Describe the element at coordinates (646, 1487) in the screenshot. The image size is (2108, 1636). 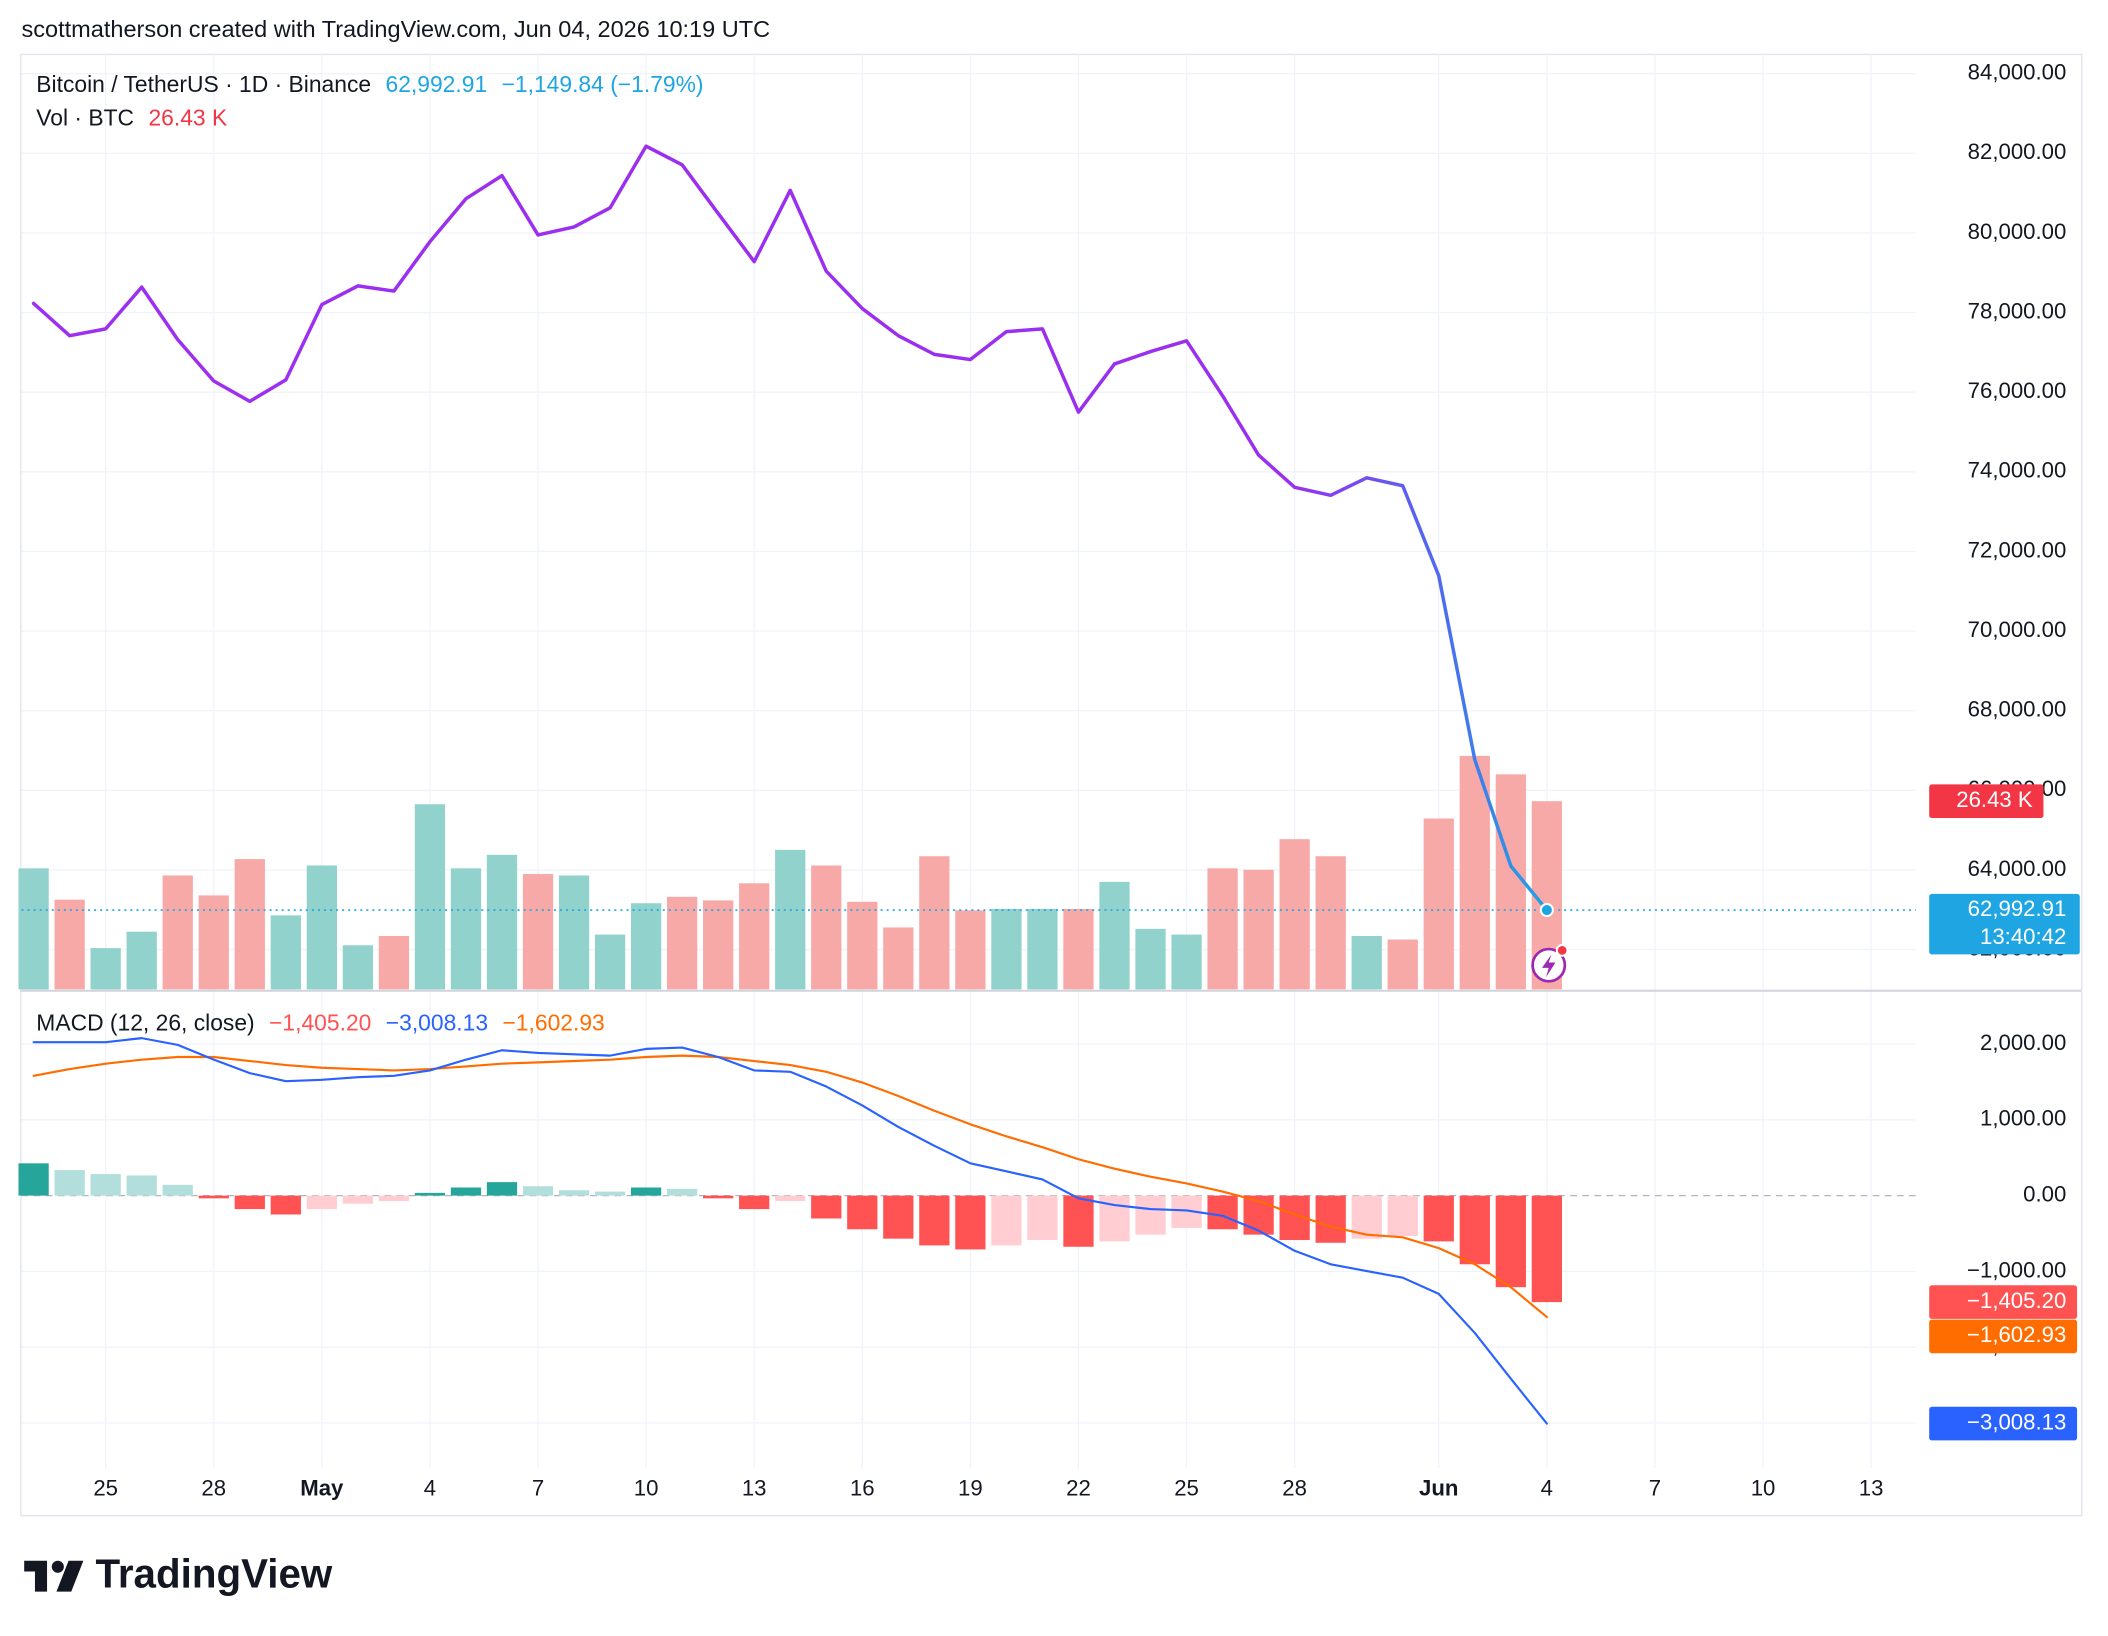
I see `x-tick-label: 10` at that location.